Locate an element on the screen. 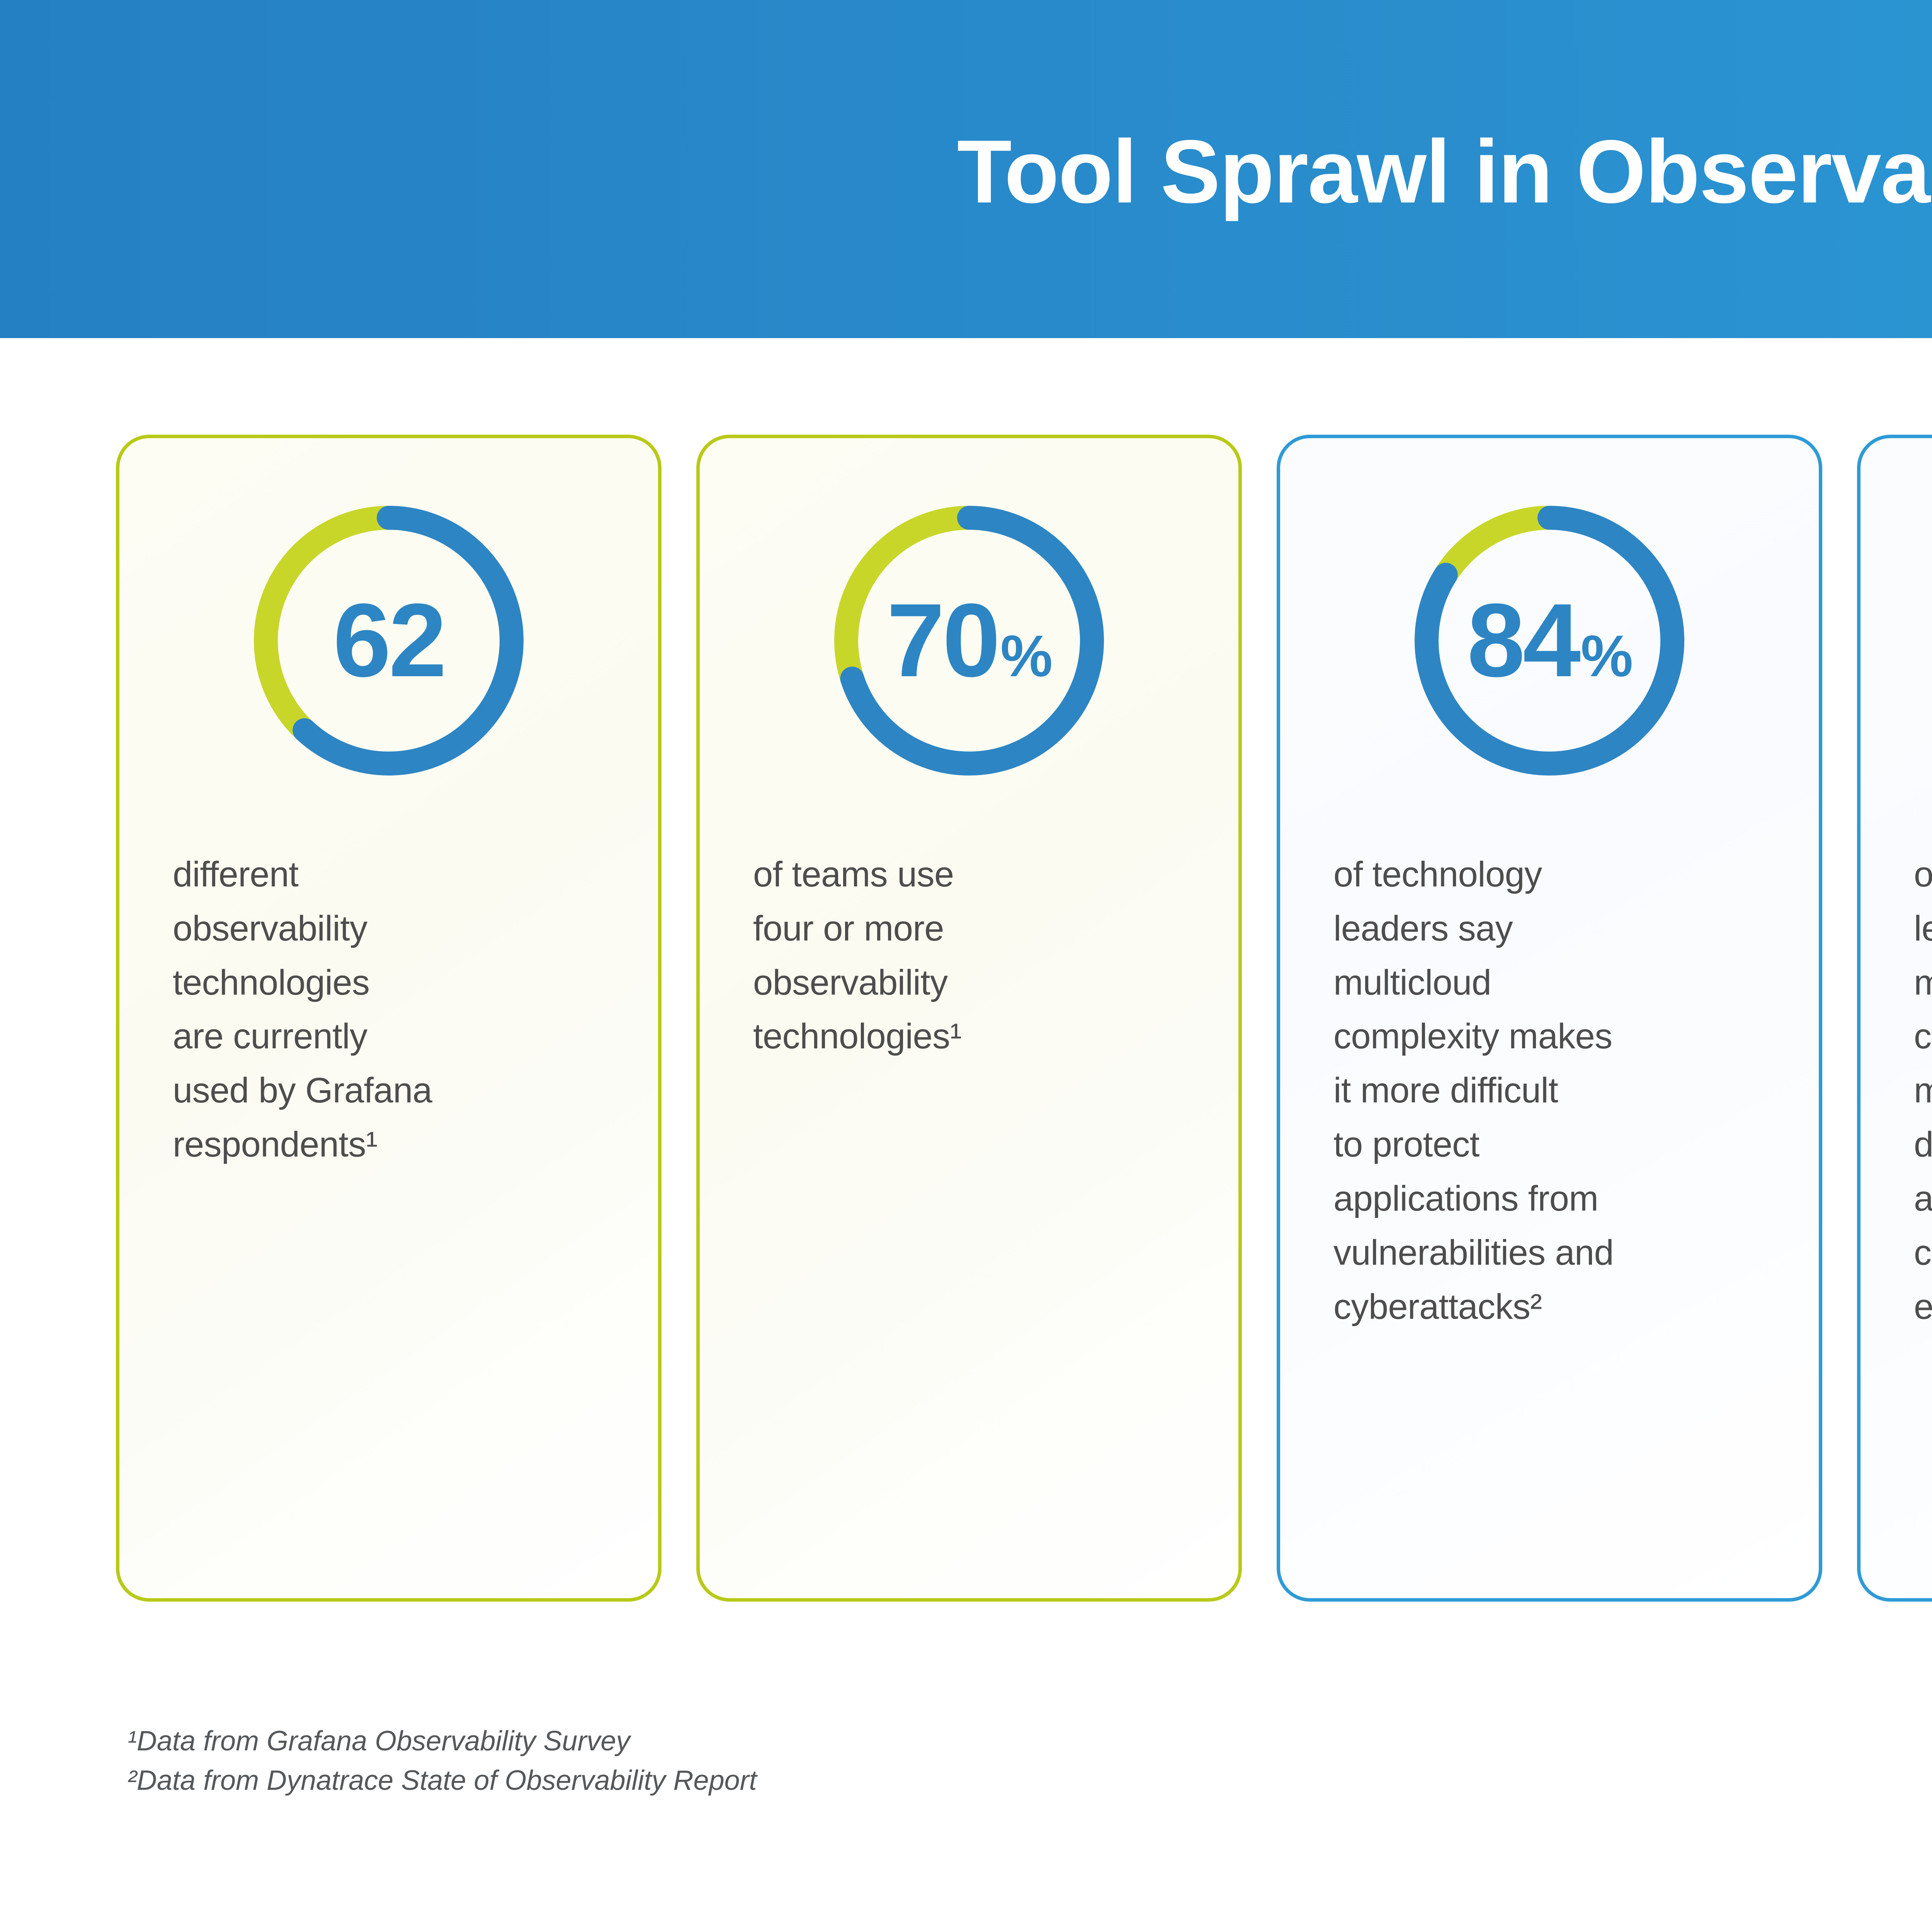  donut-chart-3: 84% is located at coordinates (1549, 641).